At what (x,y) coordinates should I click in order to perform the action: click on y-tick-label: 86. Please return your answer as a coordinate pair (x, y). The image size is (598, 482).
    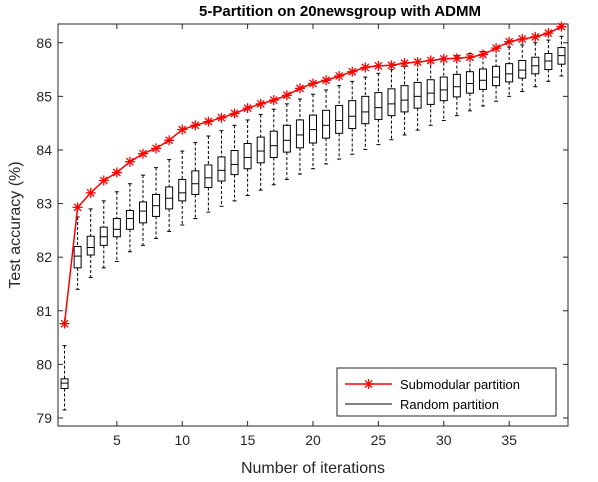
    Looking at the image, I should click on (44, 43).